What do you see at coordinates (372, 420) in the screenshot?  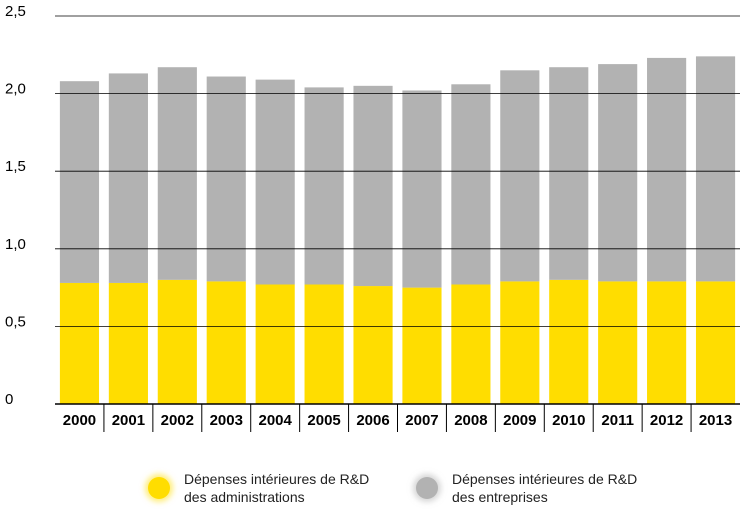 I see `x-tick-label: 2006` at bounding box center [372, 420].